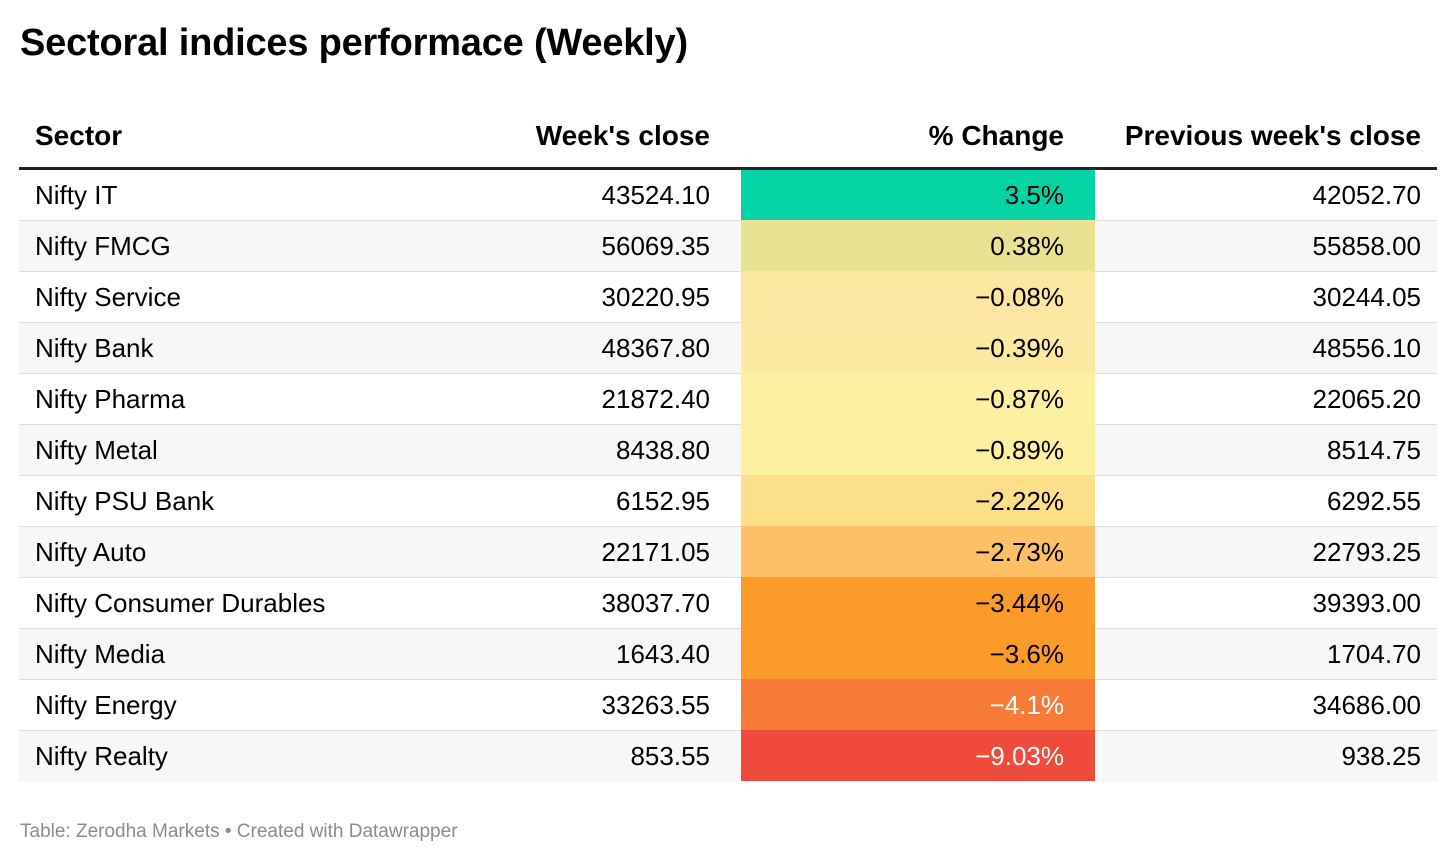 This screenshot has height=864, width=1456. I want to click on sector-cell: Nifty Pharma, so click(110, 399).